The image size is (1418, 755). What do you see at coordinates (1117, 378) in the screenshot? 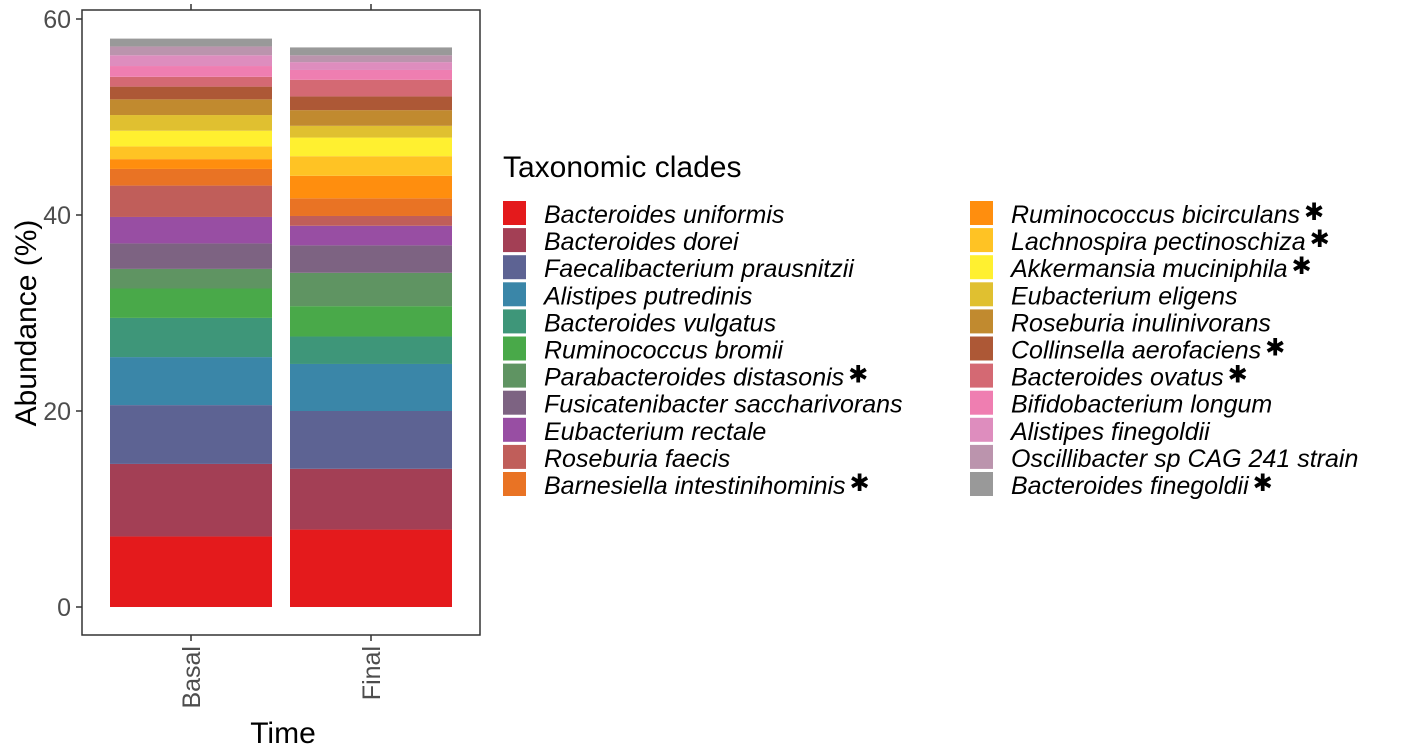
I see `legend-label: Bacteroides ovatus` at bounding box center [1117, 378].